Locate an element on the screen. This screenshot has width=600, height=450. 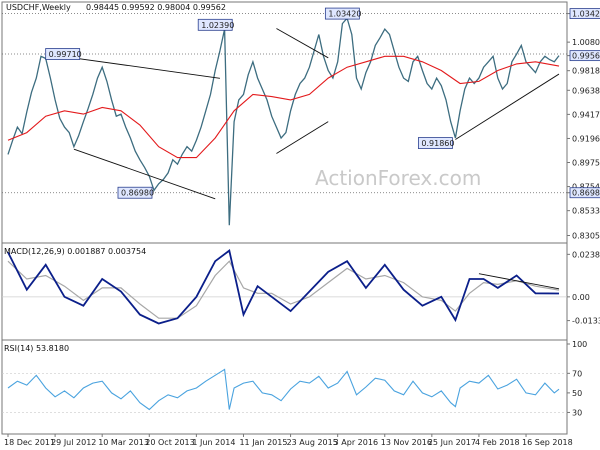
header-values: 0.98445 0.99592 0.98004 0.99562 is located at coordinates (156, 7).